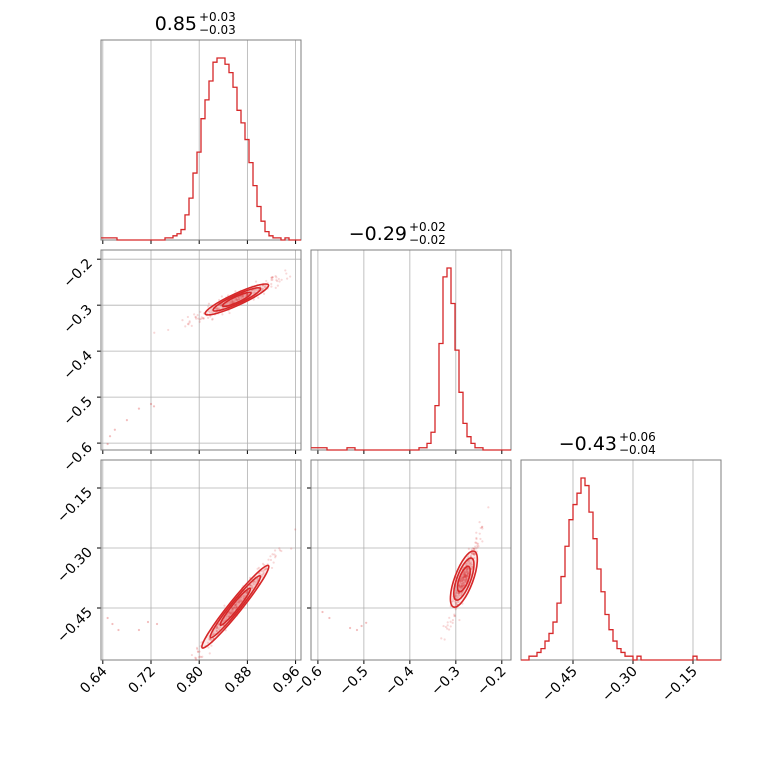 The height and width of the screenshot is (760, 760). I want to click on x-tick-label: −0.15, so click(680, 685).